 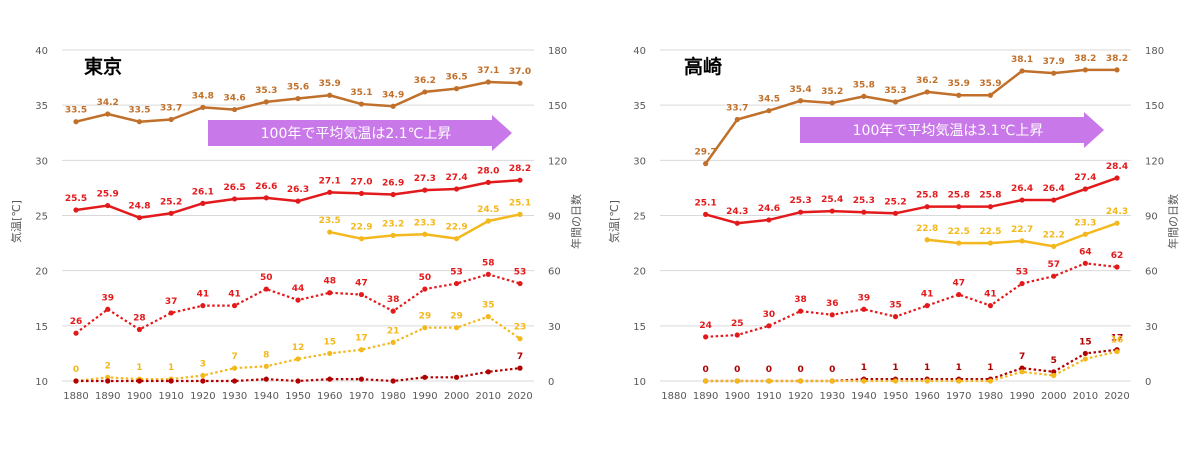 I want to click on data-label: 48, so click(x=329, y=282).